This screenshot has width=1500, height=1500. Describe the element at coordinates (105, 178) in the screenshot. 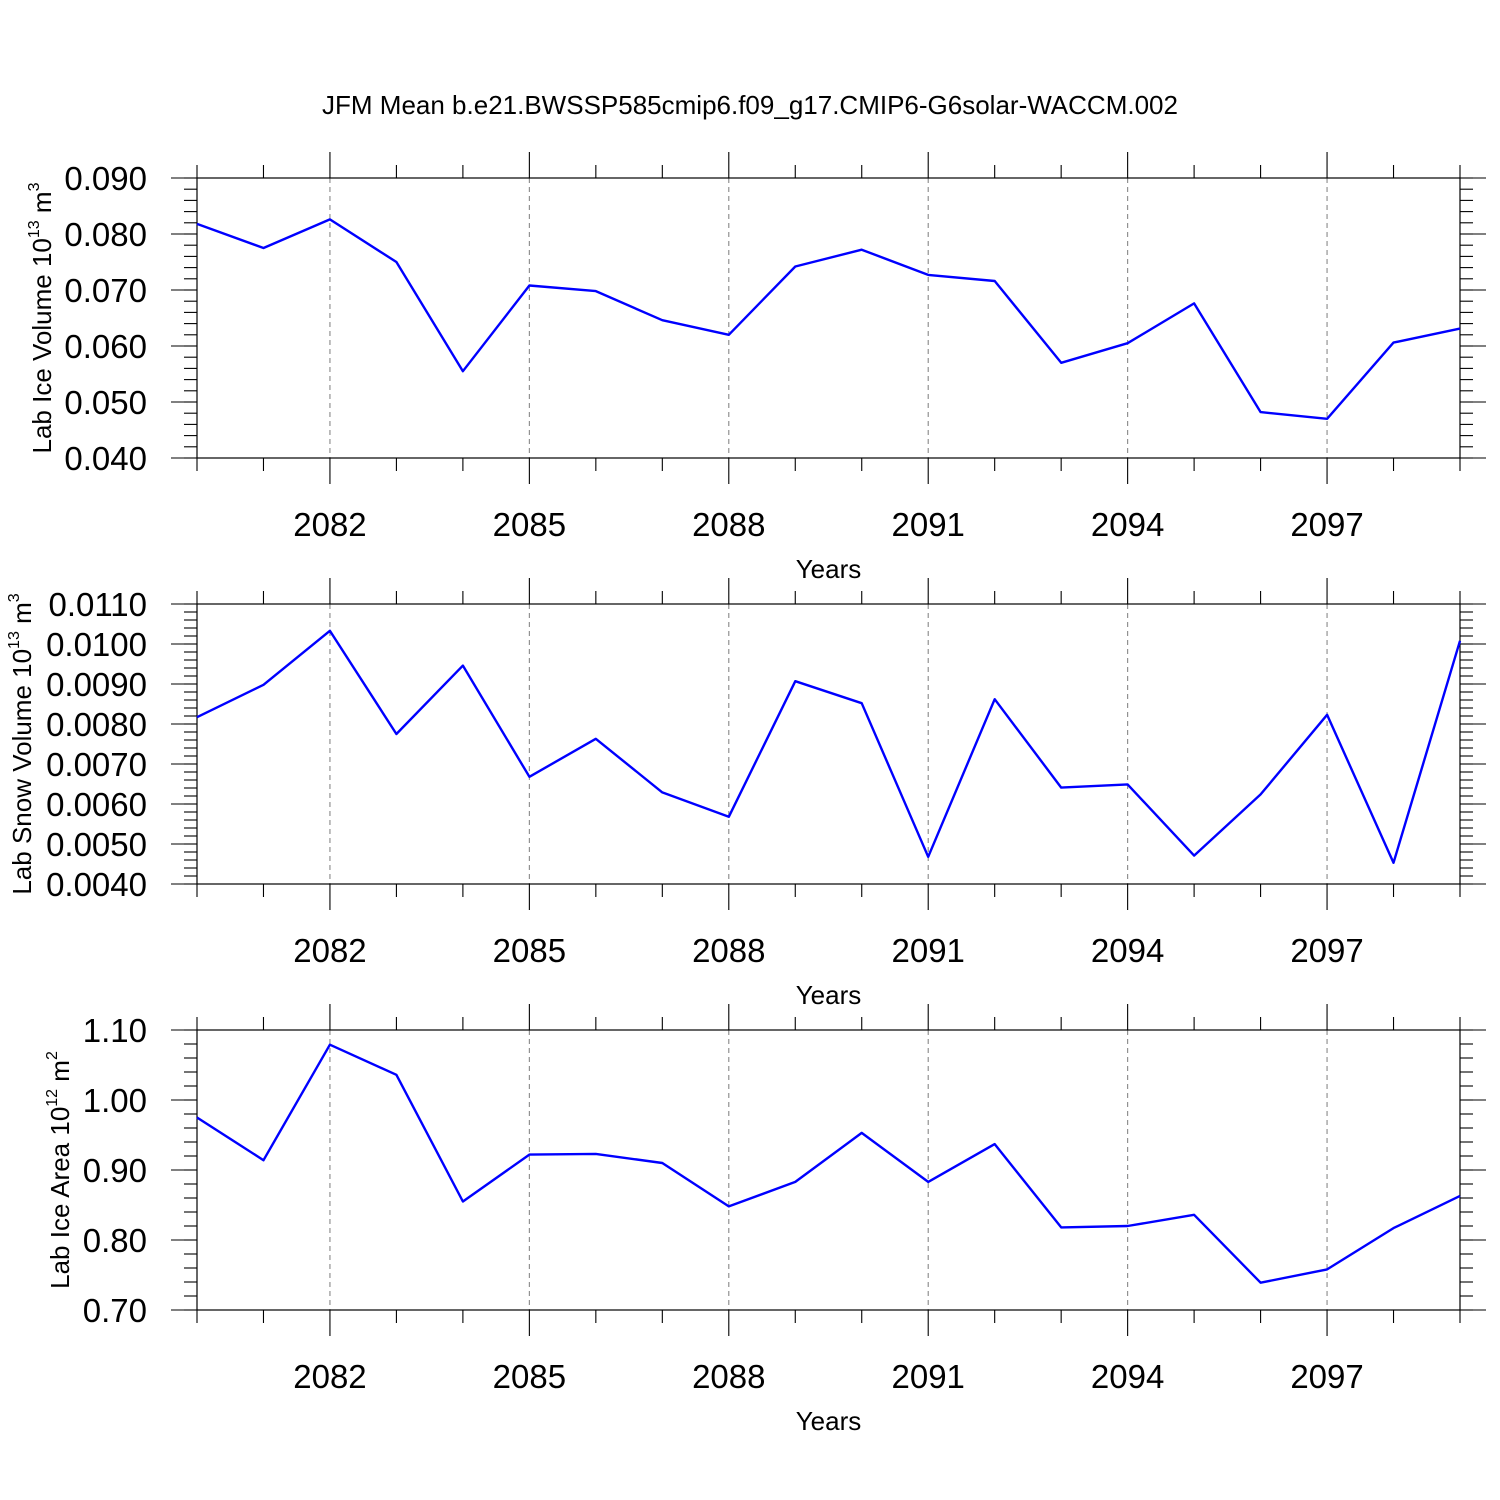

I see `y-tick-label: 0.090` at that location.